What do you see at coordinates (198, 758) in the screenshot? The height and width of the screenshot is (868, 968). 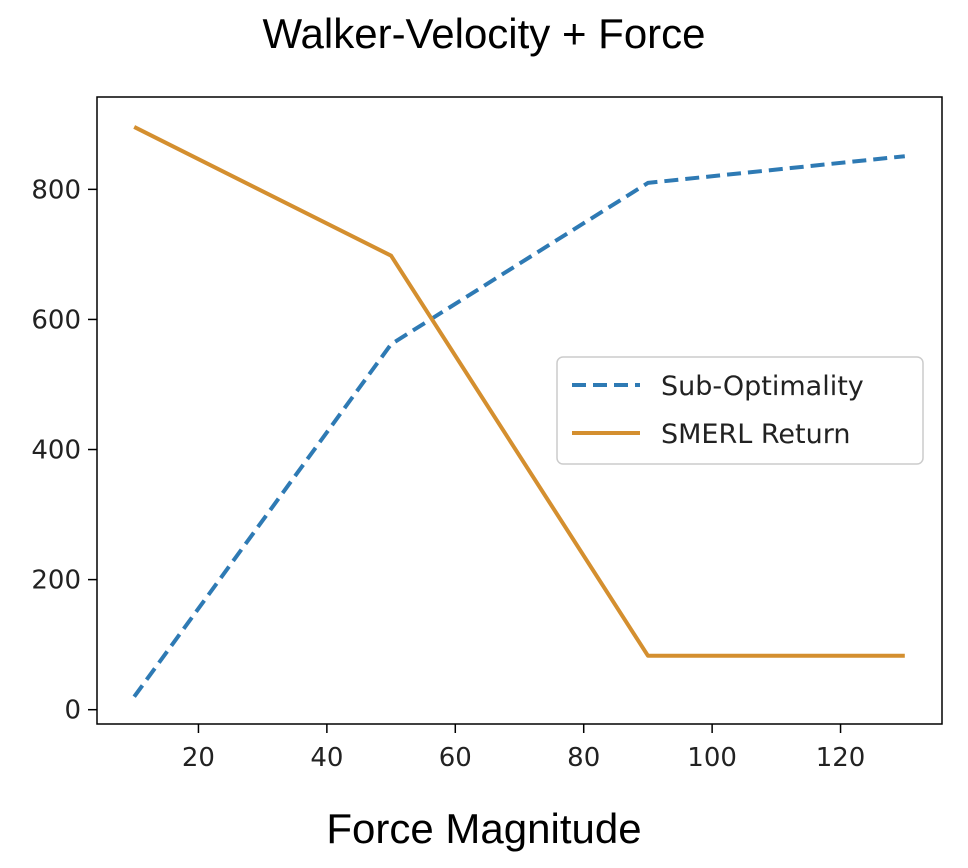 I see `x-tick-label: 20` at bounding box center [198, 758].